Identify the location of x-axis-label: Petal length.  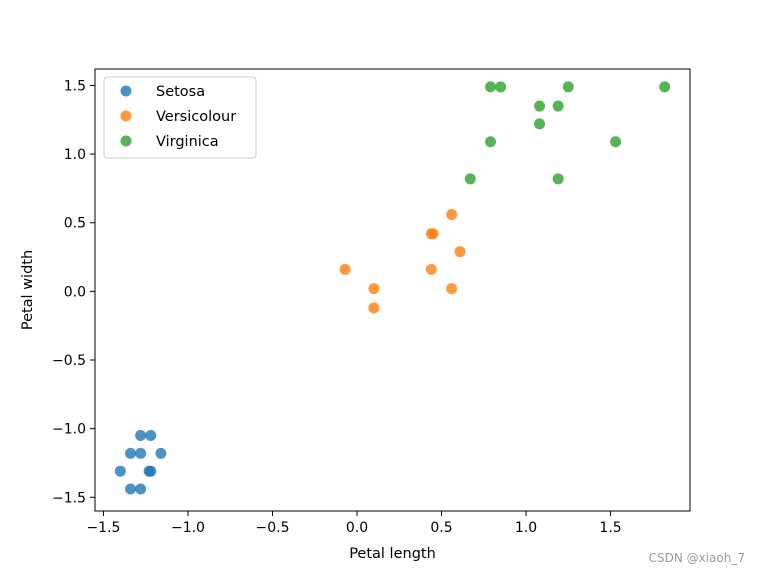
(392, 554).